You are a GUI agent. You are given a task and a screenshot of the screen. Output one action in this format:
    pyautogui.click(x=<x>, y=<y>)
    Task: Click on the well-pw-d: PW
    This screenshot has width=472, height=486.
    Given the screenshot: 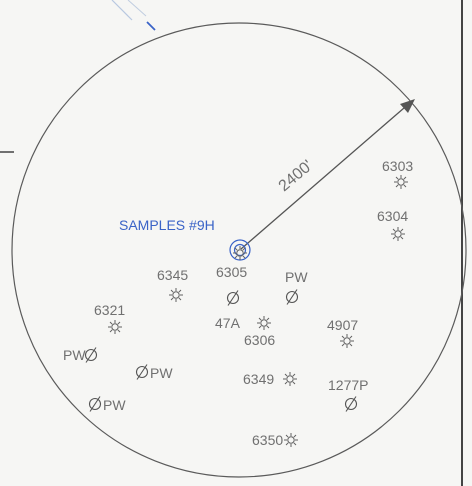 What is the action you would take?
    pyautogui.click(x=107, y=404)
    